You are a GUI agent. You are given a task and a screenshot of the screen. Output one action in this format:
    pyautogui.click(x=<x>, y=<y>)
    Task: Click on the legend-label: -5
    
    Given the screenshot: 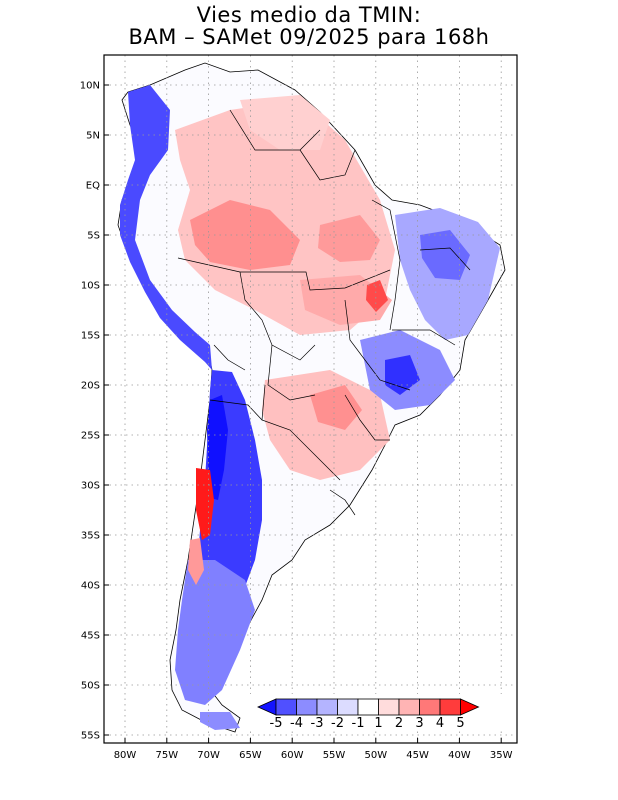 What is the action you would take?
    pyautogui.click(x=276, y=723)
    